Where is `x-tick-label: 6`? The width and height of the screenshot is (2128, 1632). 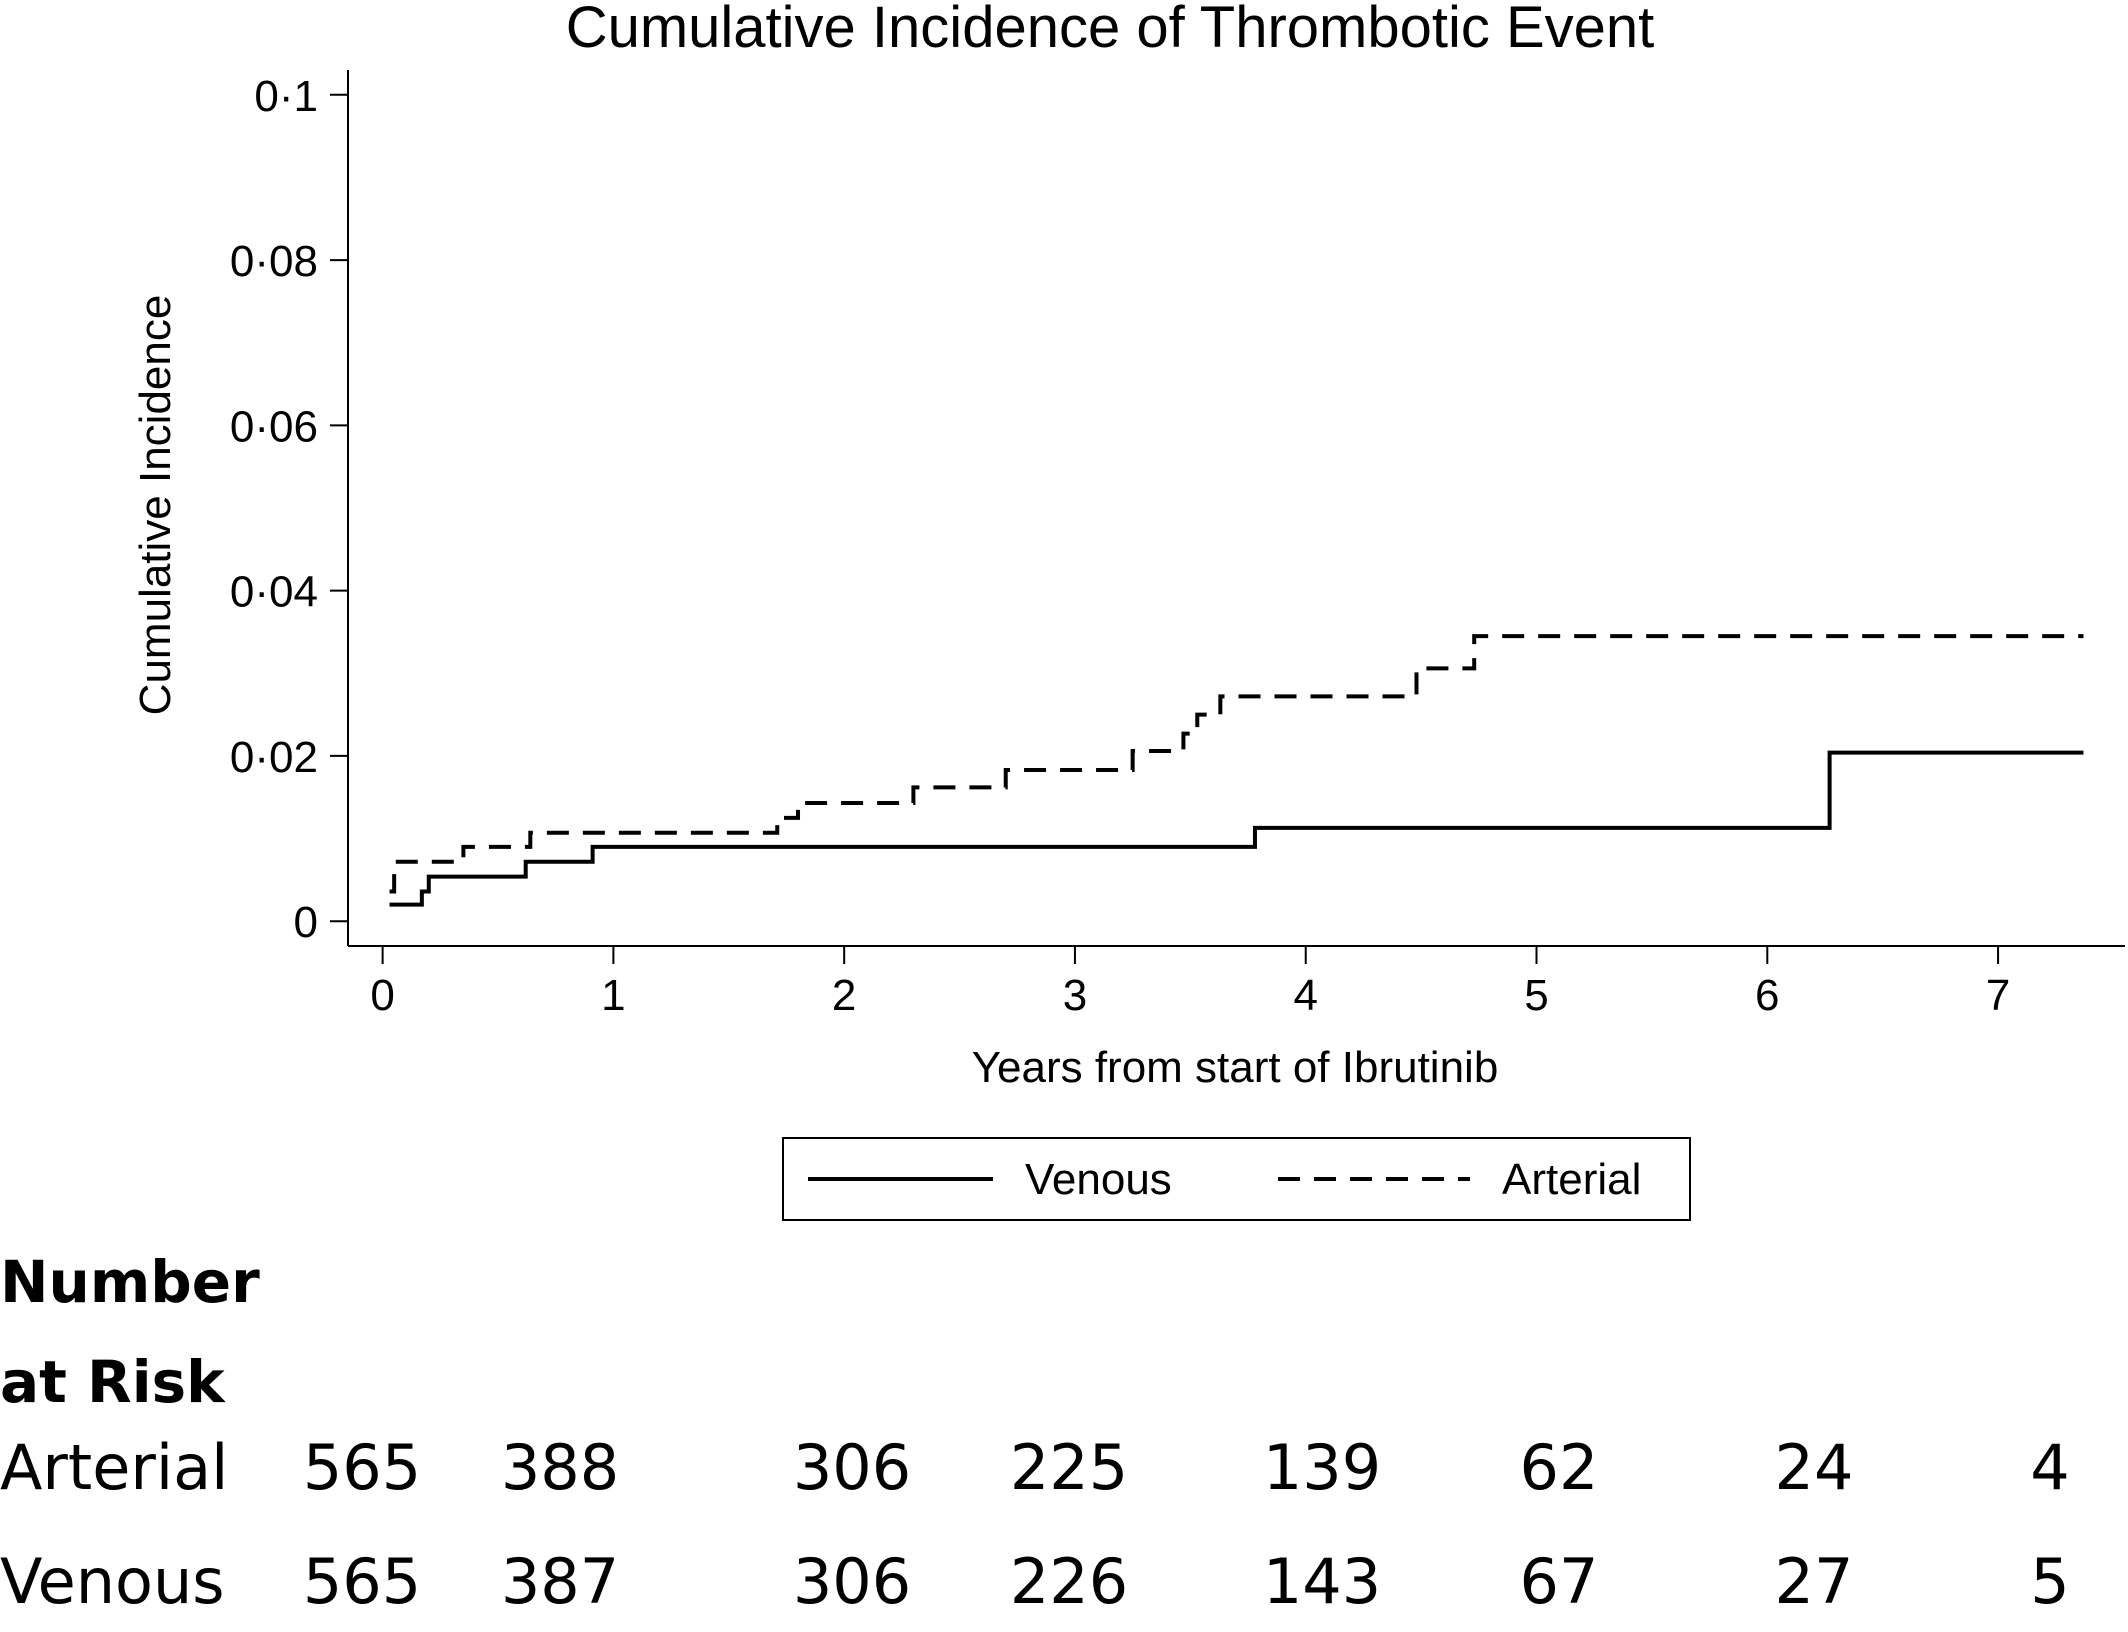
x-tick-label: 6 is located at coordinates (1767, 995).